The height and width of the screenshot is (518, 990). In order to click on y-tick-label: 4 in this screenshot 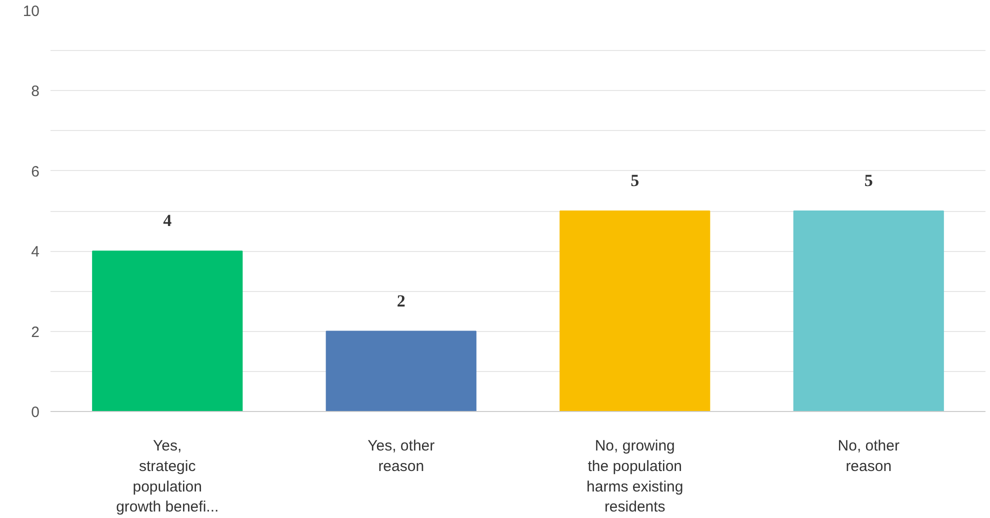, I will do `click(35, 252)`.